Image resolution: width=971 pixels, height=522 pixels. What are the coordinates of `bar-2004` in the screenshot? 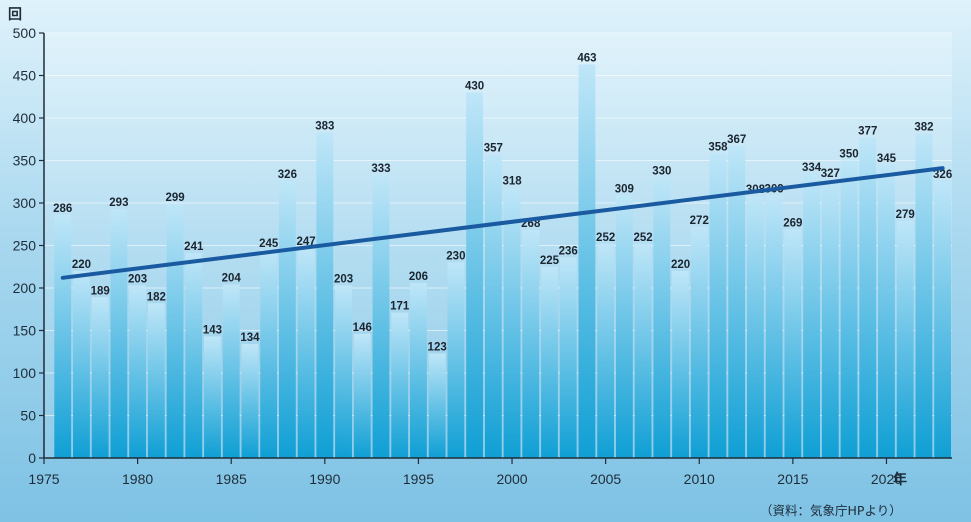 It's located at (587, 261).